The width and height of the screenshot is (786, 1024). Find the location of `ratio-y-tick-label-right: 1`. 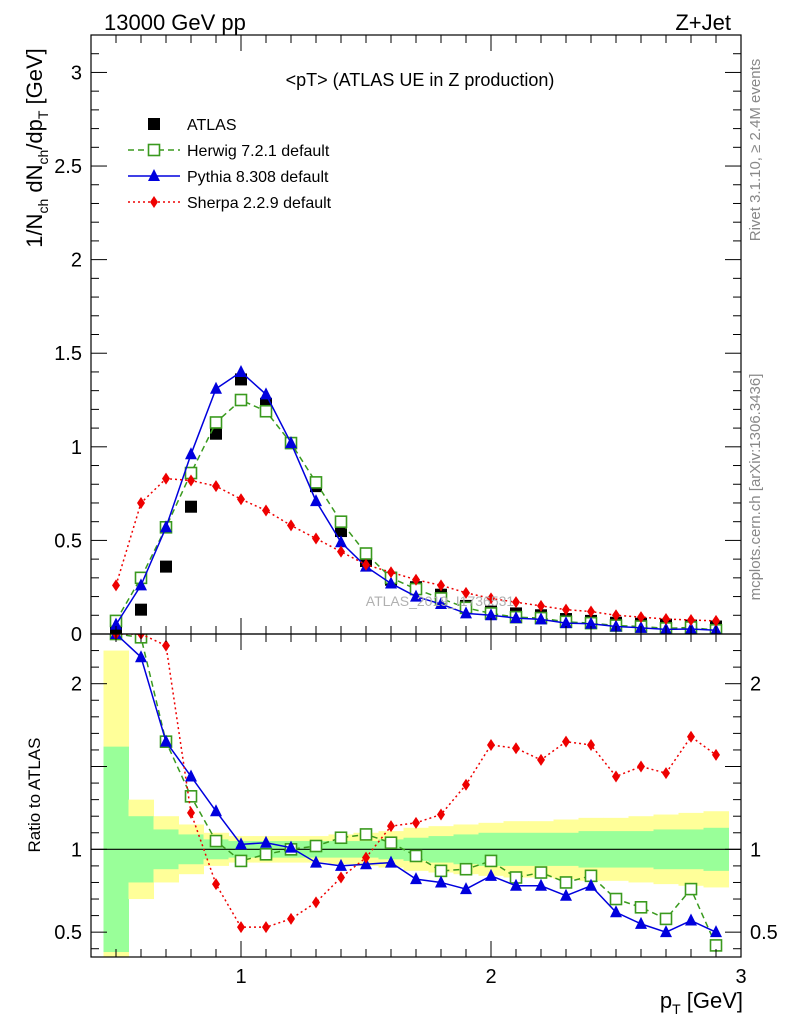

ratio-y-tick-label-right: 1 is located at coordinates (755, 850).